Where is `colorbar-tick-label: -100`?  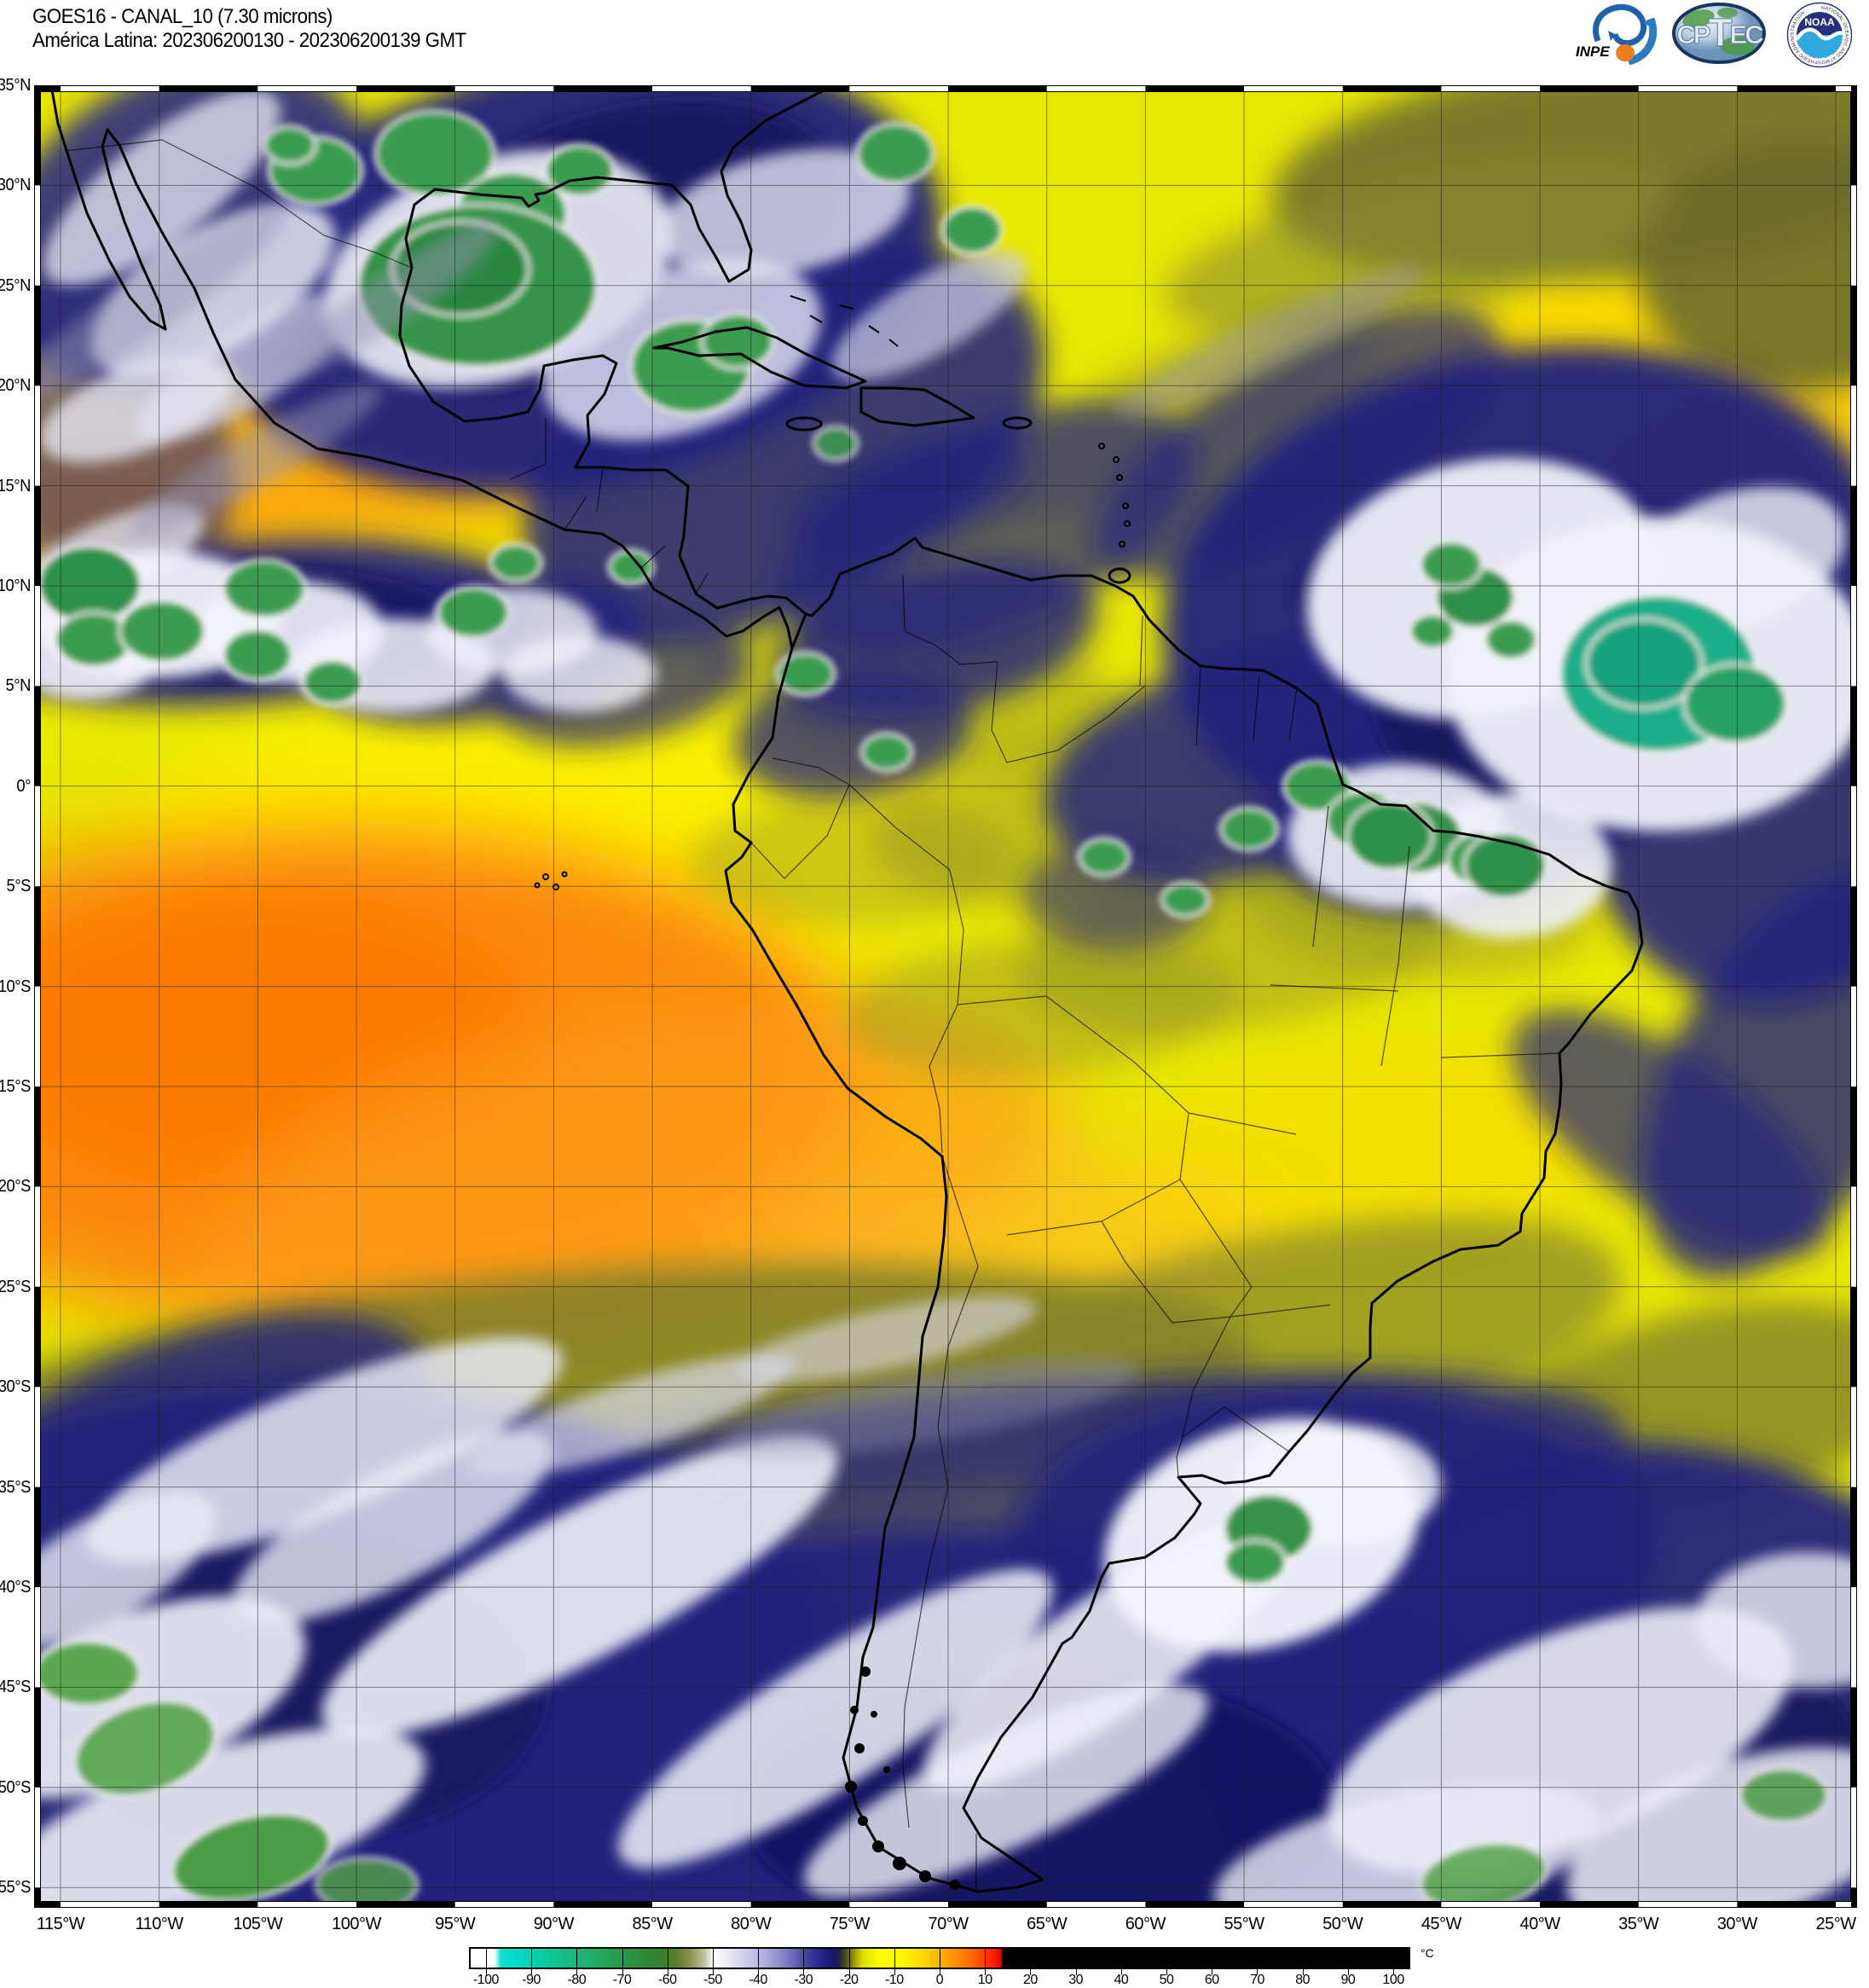 colorbar-tick-label: -100 is located at coordinates (486, 1980).